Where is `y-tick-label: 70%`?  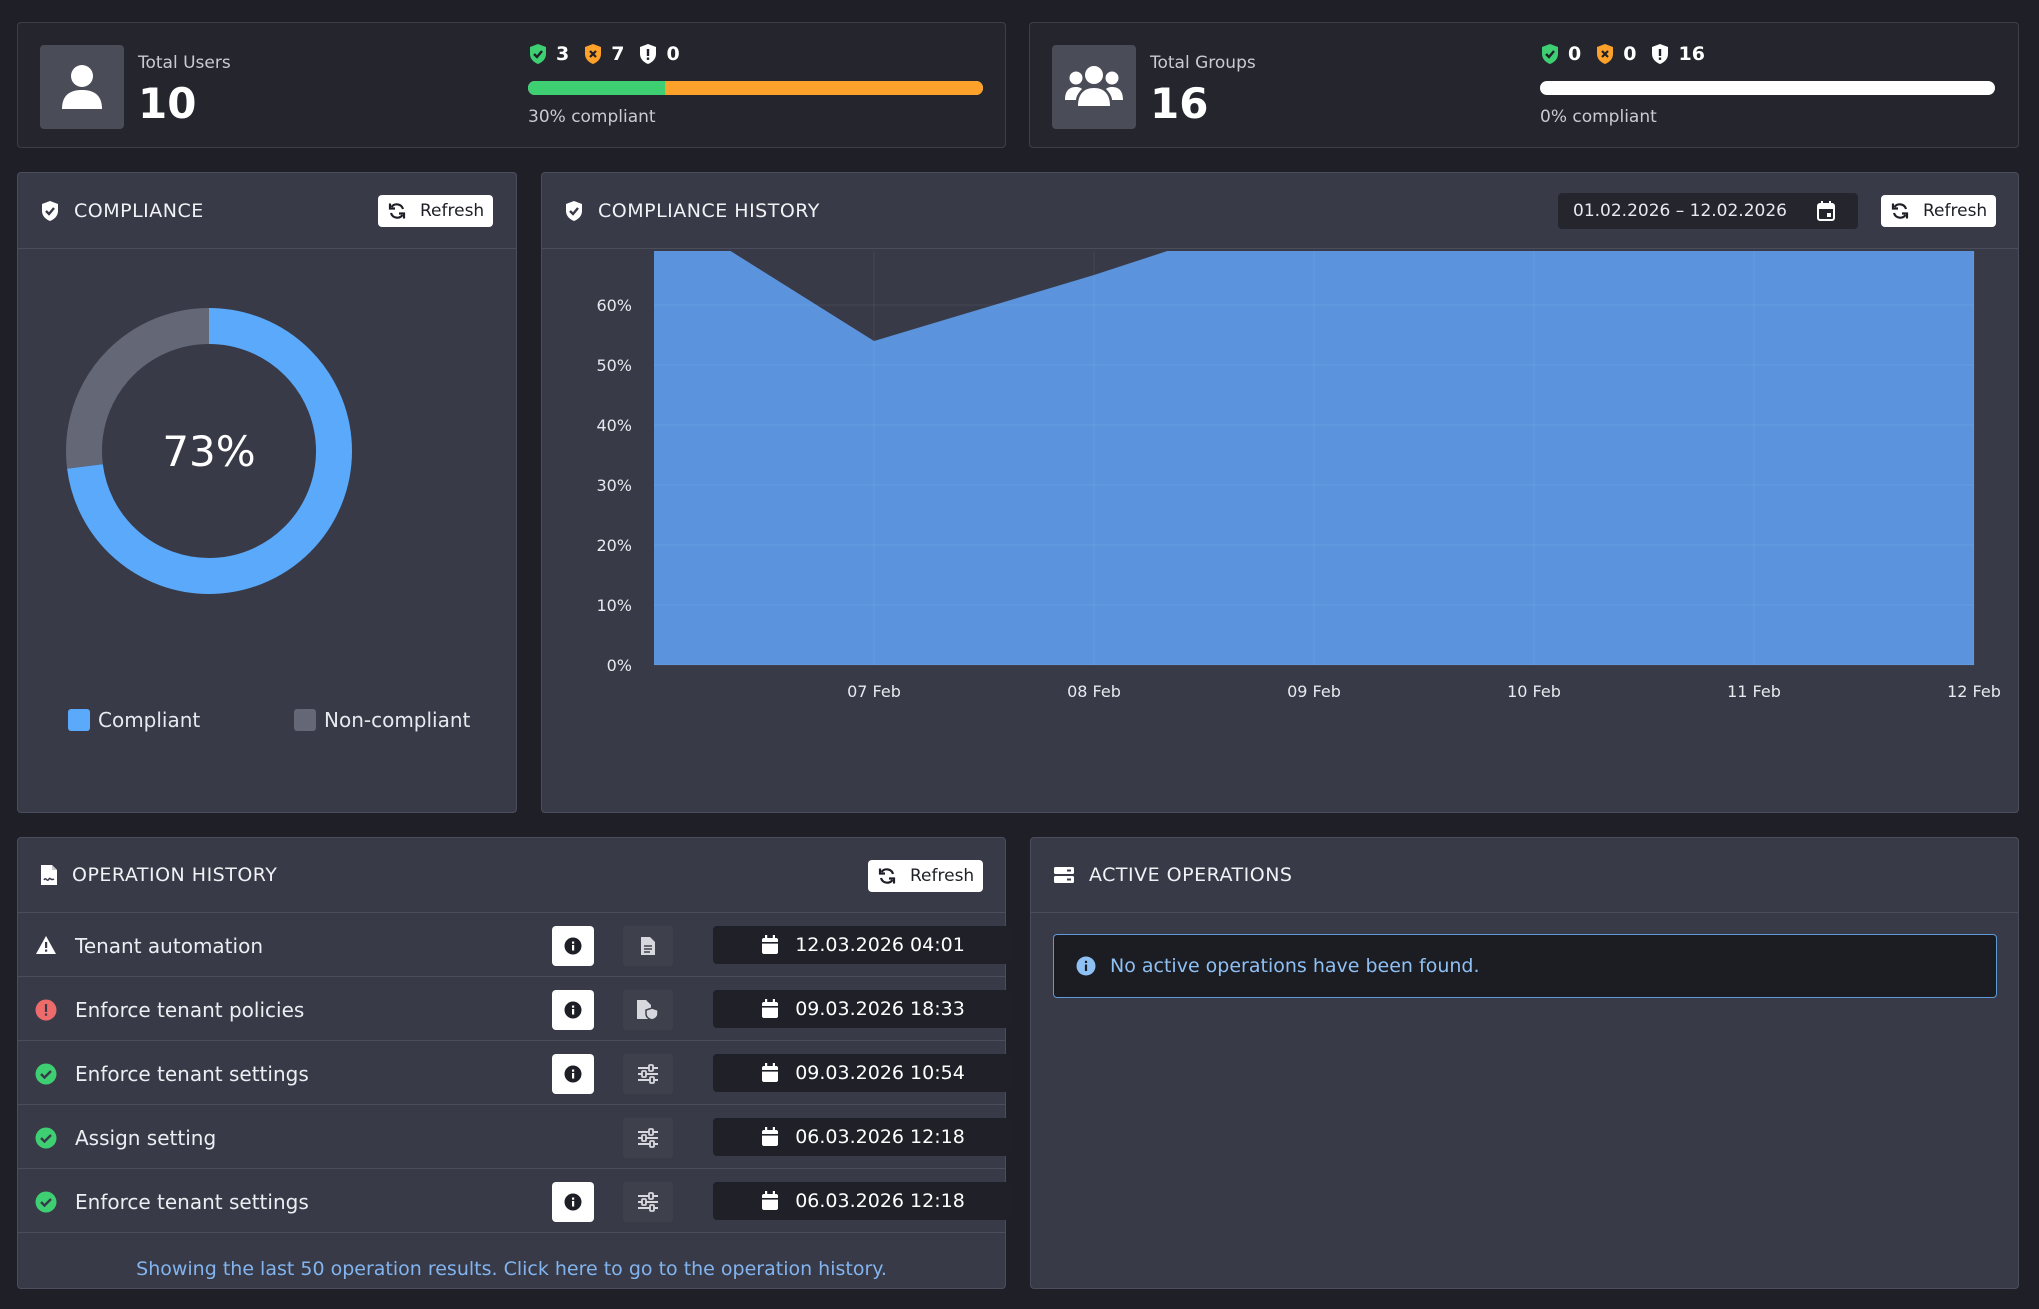
y-tick-label: 70% is located at coordinates (614, 253).